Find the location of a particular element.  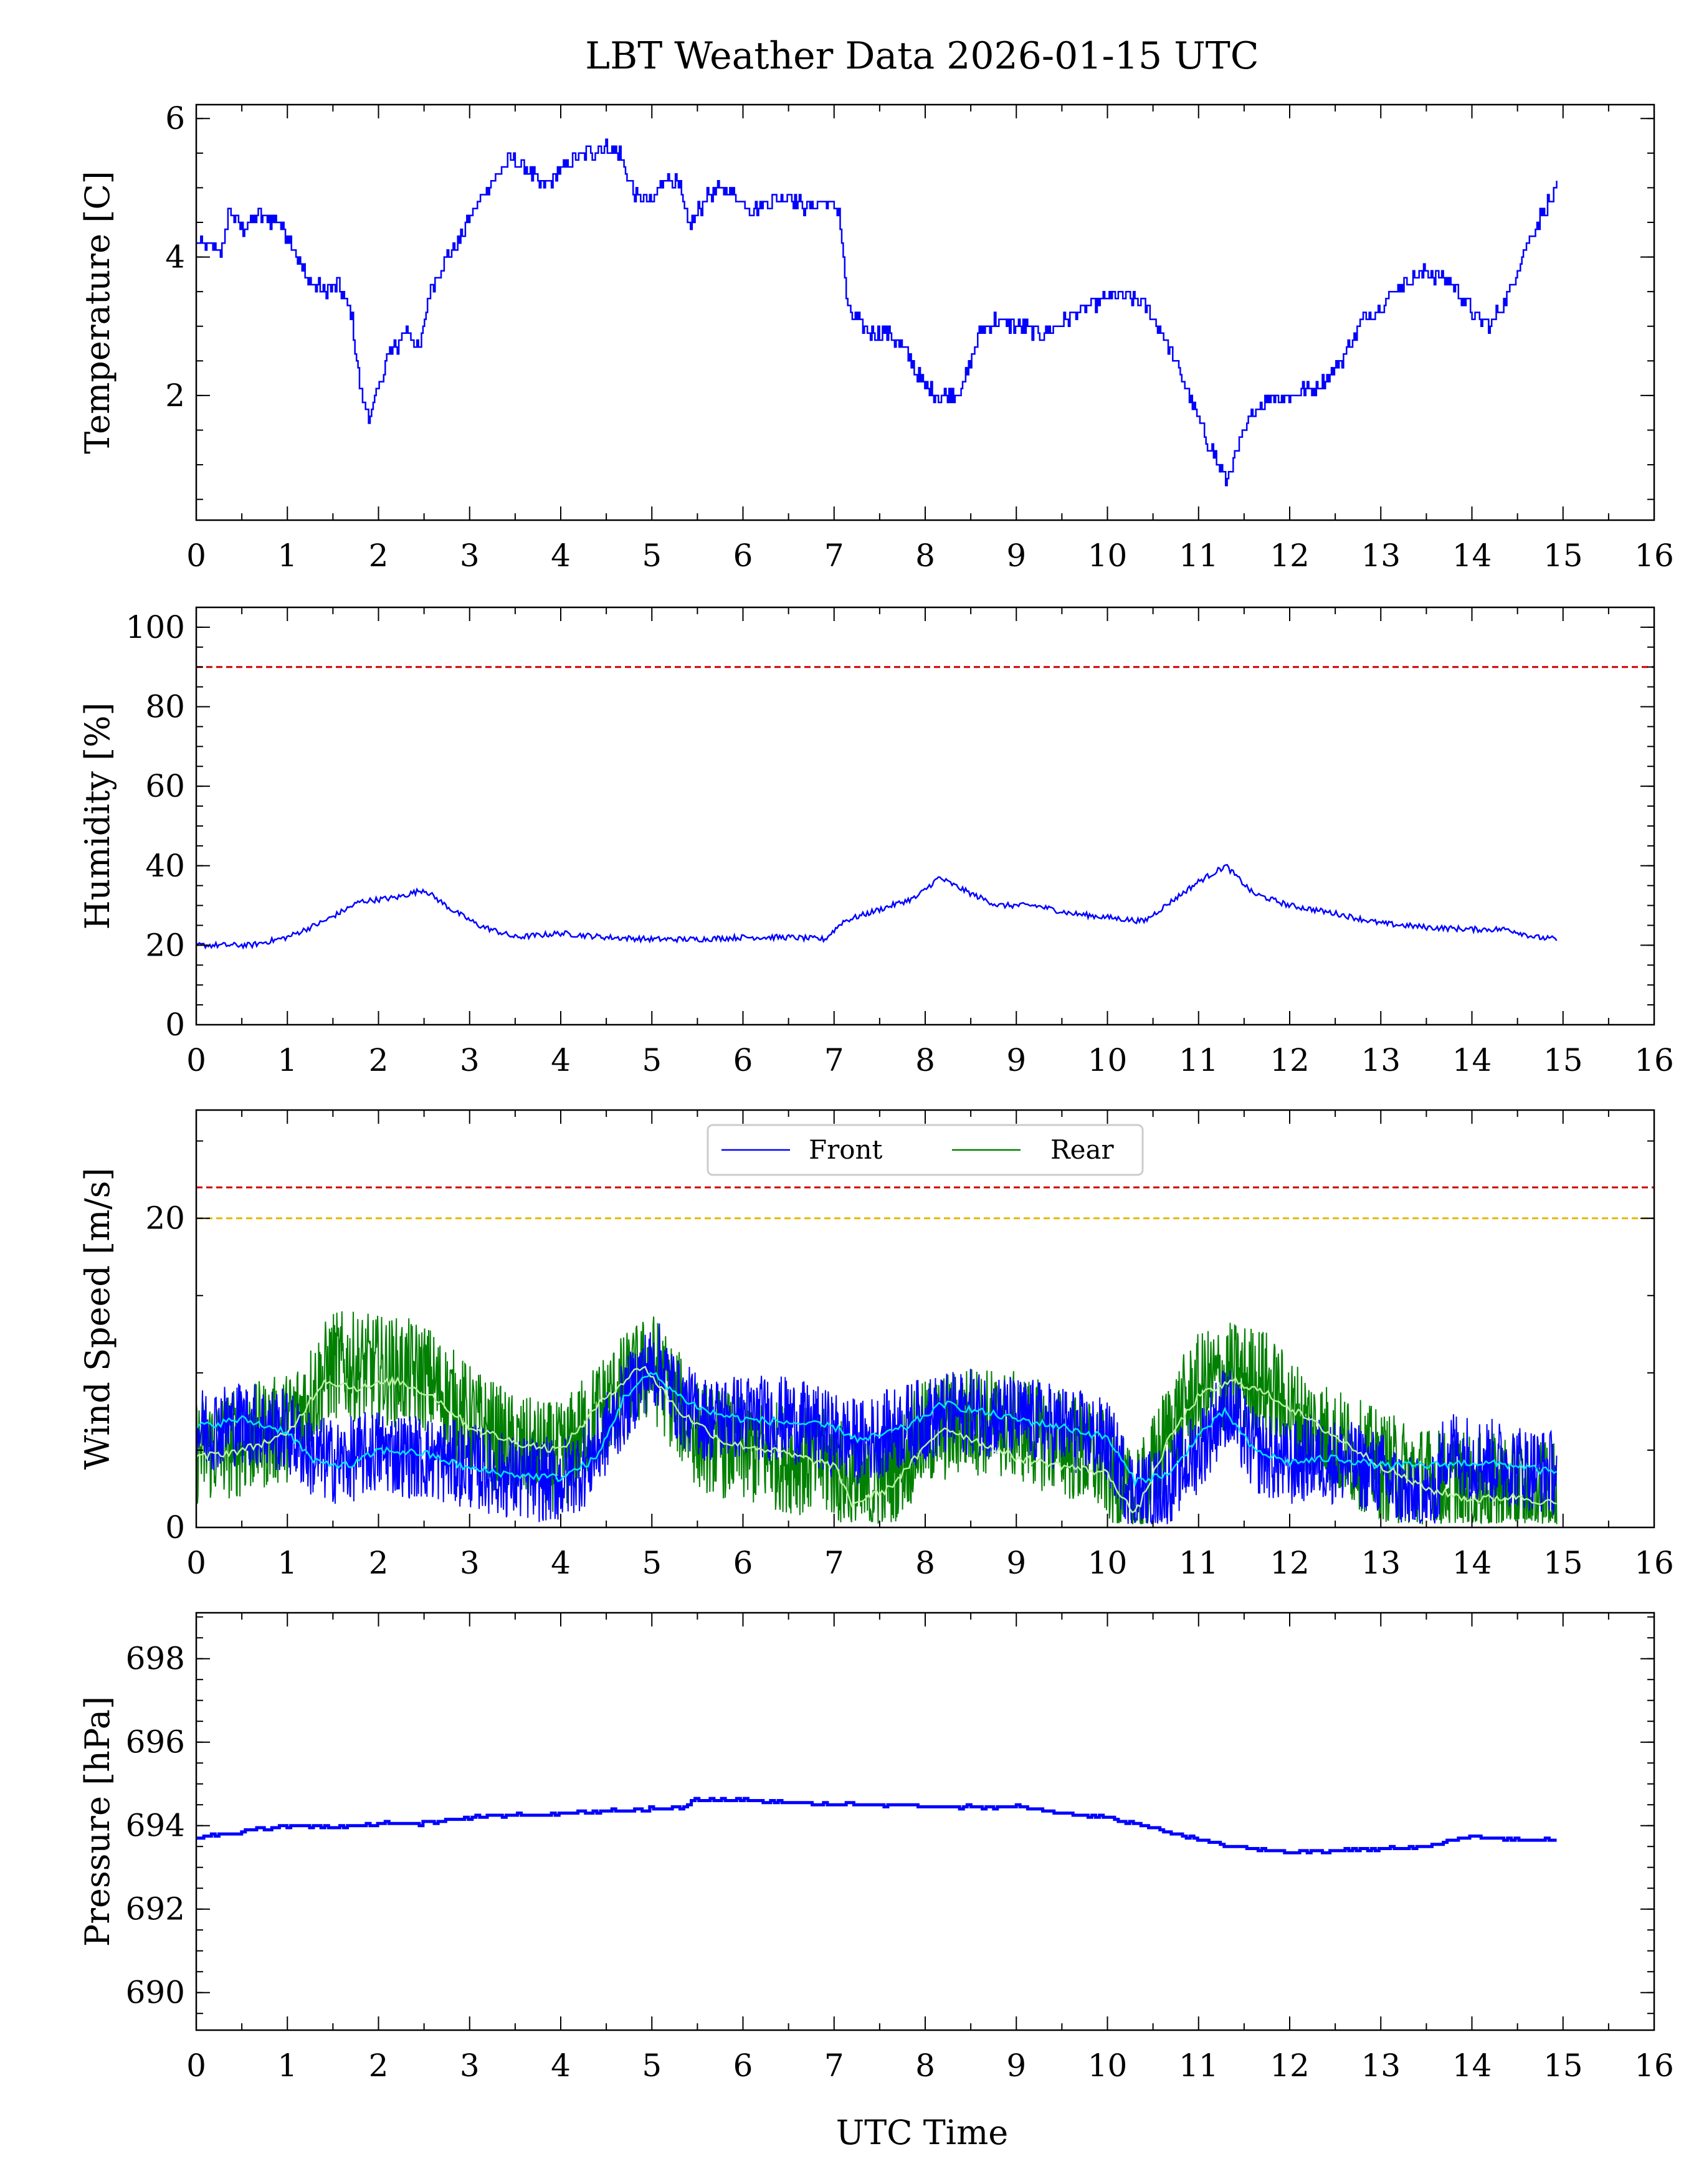

y-tick-label: 40 is located at coordinates (165, 866).